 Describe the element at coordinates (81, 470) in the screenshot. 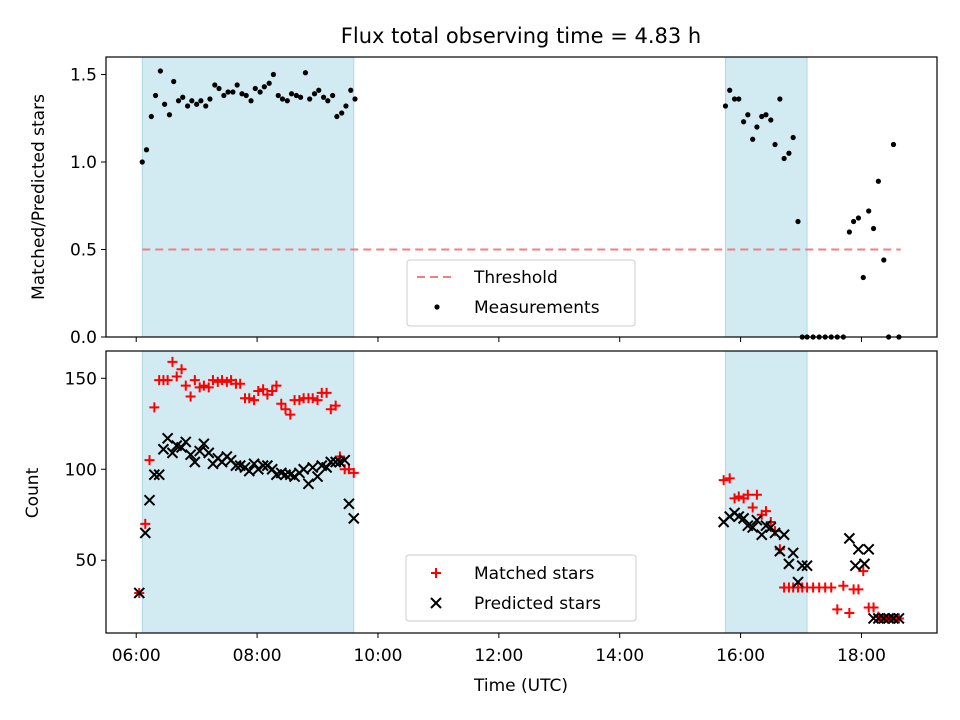

I see `bottom-y-tick-label: 100` at that location.